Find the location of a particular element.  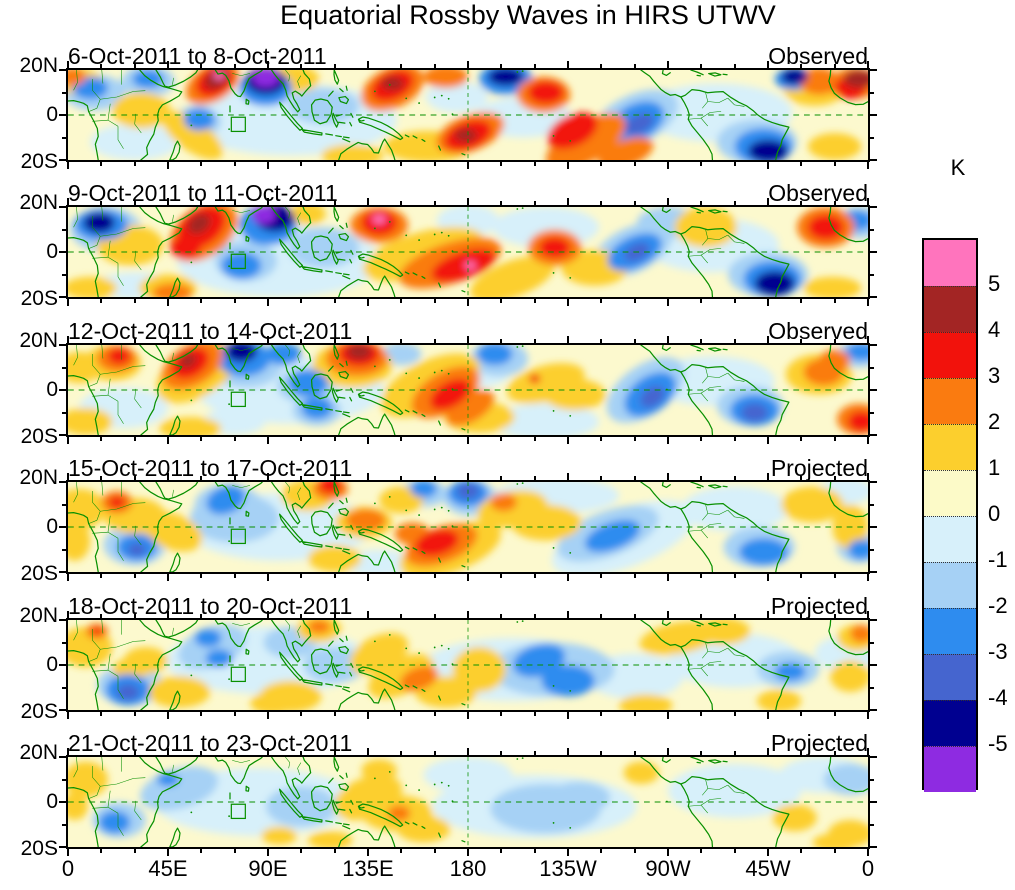

panel-2: 9-Oct-2011 to 11-Oct-2011 Observed 20N 0 20S is located at coordinates (507, 247).